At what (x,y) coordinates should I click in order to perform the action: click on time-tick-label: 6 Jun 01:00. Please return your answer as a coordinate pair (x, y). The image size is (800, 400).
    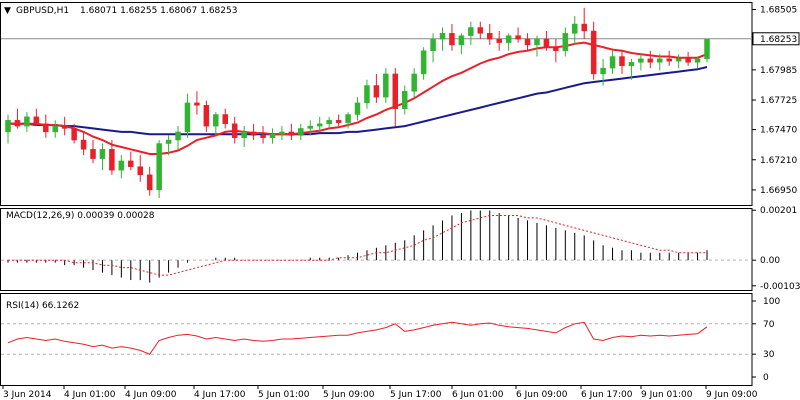
    Looking at the image, I should click on (478, 395).